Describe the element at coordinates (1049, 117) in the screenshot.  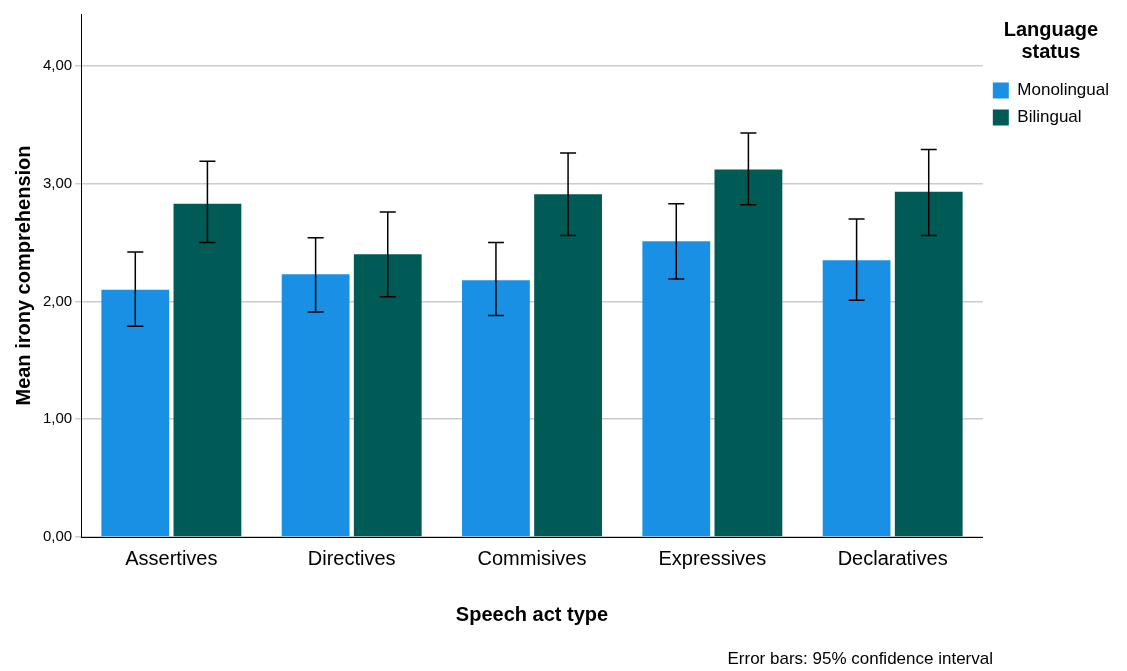
I see `legend-label: Bilingual` at that location.